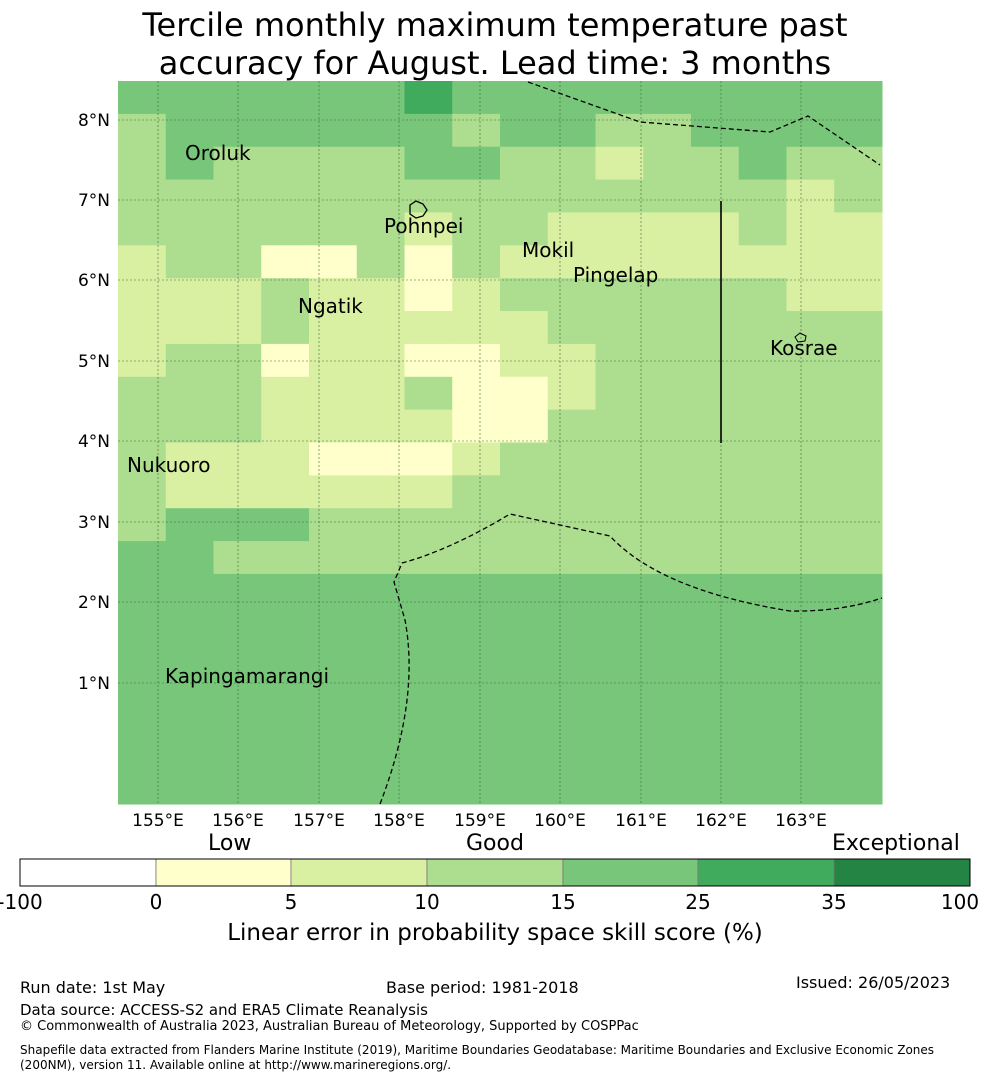 The height and width of the screenshot is (1080, 990). I want to click on colorbar, so click(495, 872).